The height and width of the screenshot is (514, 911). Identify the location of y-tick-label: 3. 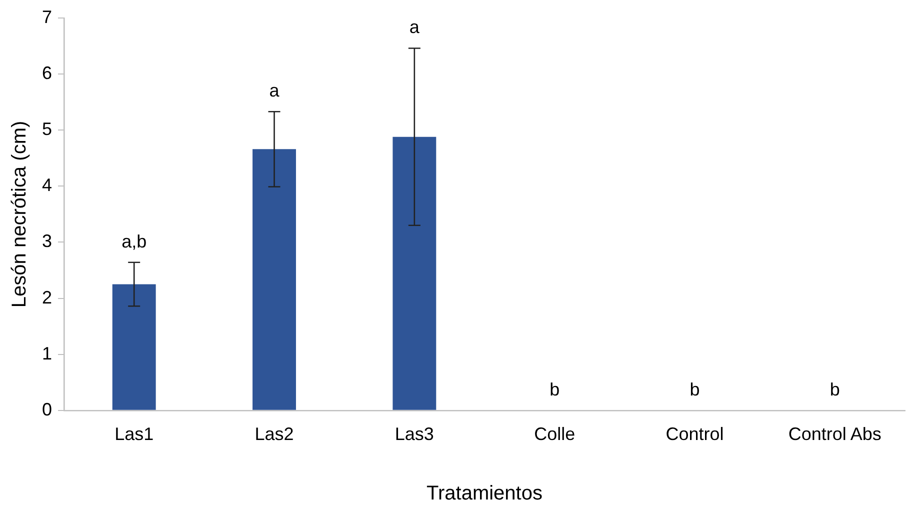
(47, 241).